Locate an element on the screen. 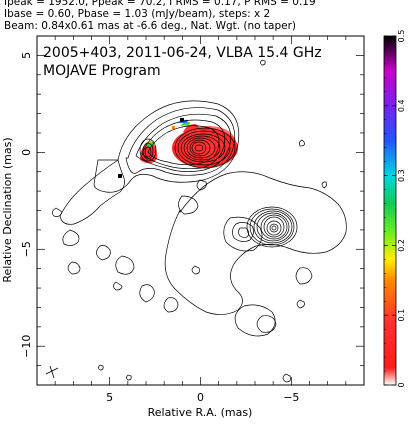 Image resolution: width=409 pixels, height=424 pixels. core-polarization is located at coordinates (205, 147).